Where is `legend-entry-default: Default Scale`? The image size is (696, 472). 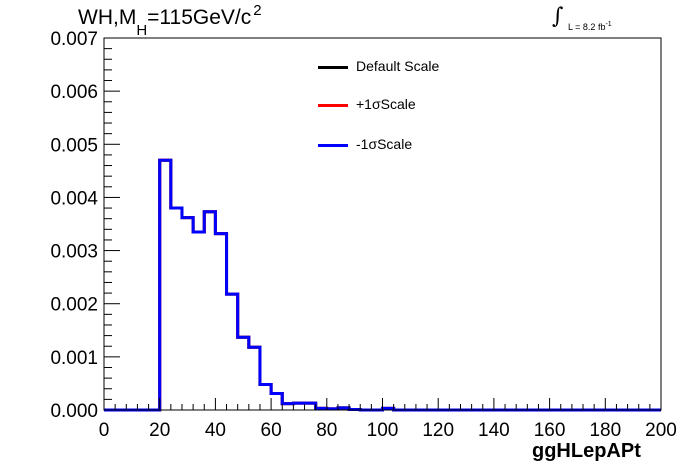 legend-entry-default: Default Scale is located at coordinates (393, 66).